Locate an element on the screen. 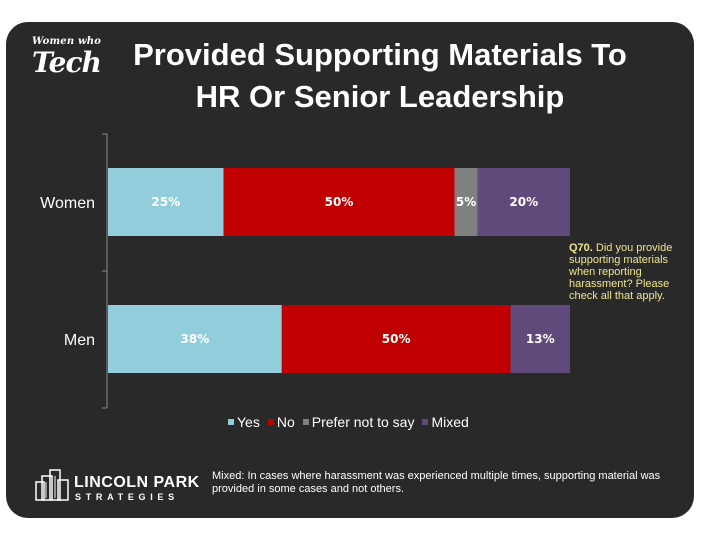 This screenshot has width=720, height=540. women-who-tech-logo: Women who Tech is located at coordinates (66, 57).